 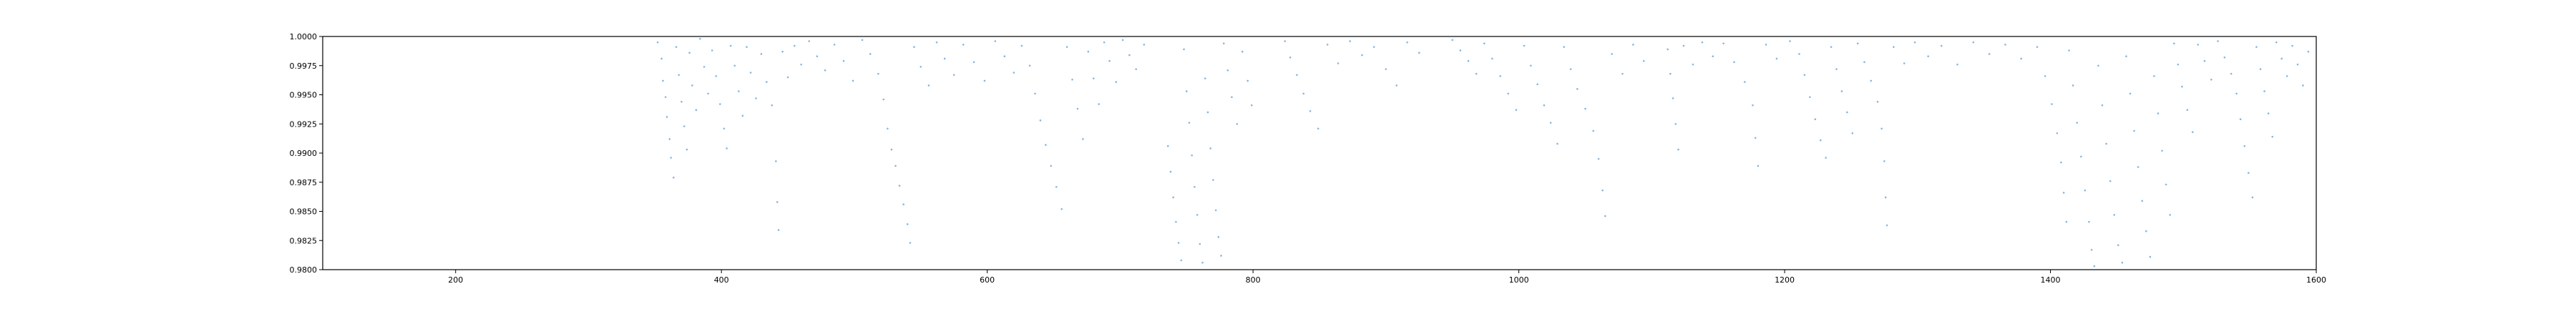 What do you see at coordinates (304, 153) in the screenshot?
I see `y-tick-label: 0.9900` at bounding box center [304, 153].